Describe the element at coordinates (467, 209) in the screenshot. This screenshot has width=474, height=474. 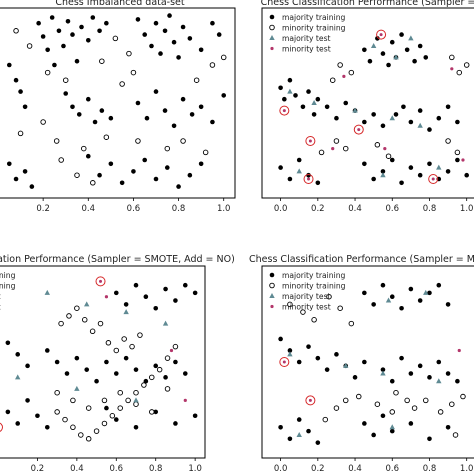
I see `p2-xtick-label: 1.0` at that location.